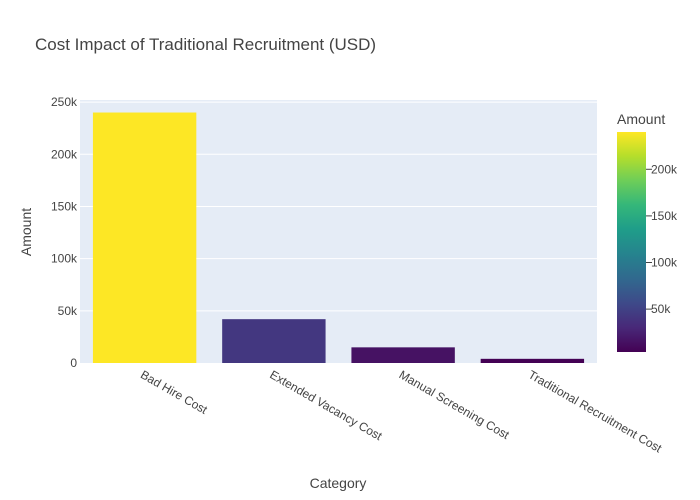 The height and width of the screenshot is (500, 700). Describe the element at coordinates (174, 392) in the screenshot. I see `x-tick-label: Bad Hire Cost` at that location.